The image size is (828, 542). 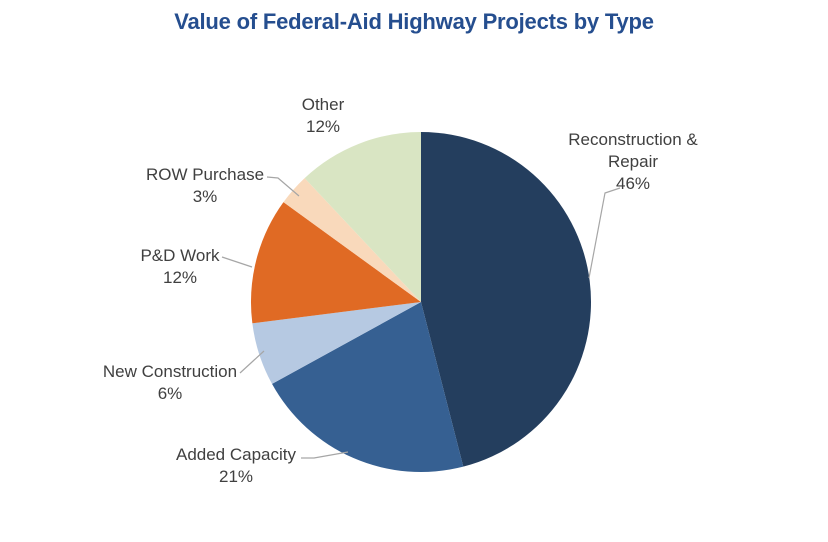 I want to click on slice-label-text: Added Capacity, so click(x=236, y=454).